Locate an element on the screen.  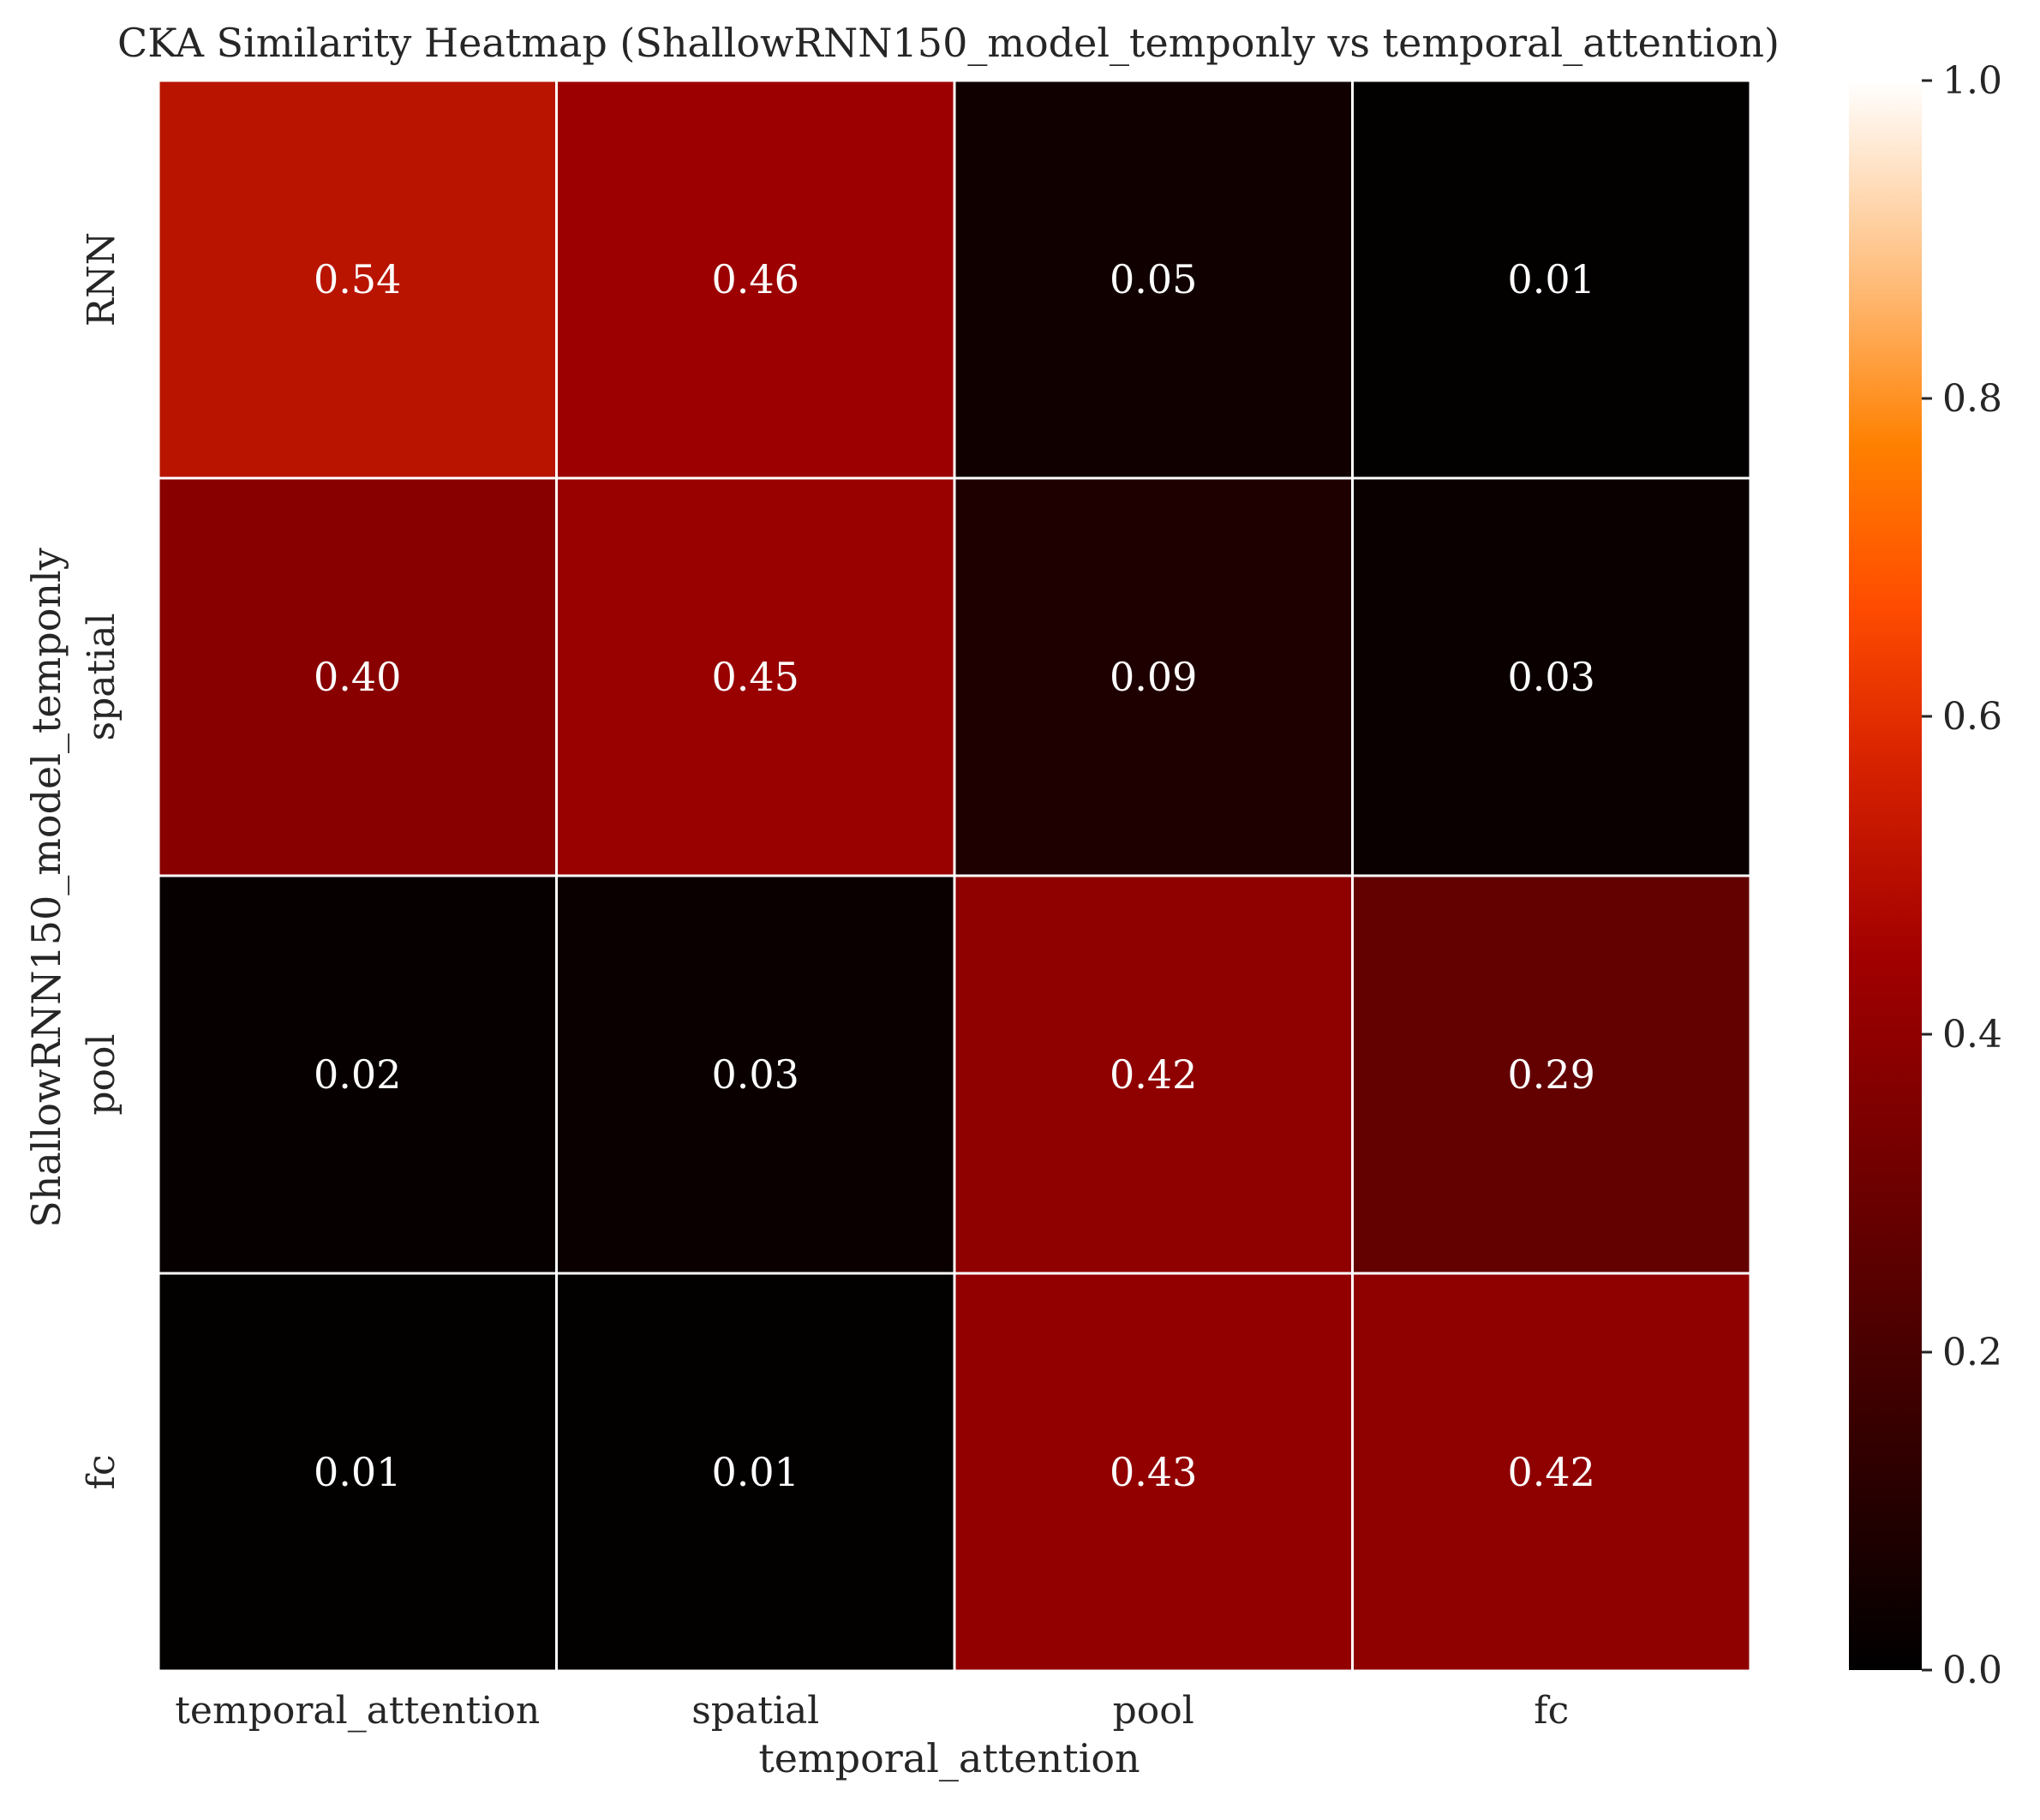
heatmap-cell-value: 0.54 is located at coordinates (357, 279).